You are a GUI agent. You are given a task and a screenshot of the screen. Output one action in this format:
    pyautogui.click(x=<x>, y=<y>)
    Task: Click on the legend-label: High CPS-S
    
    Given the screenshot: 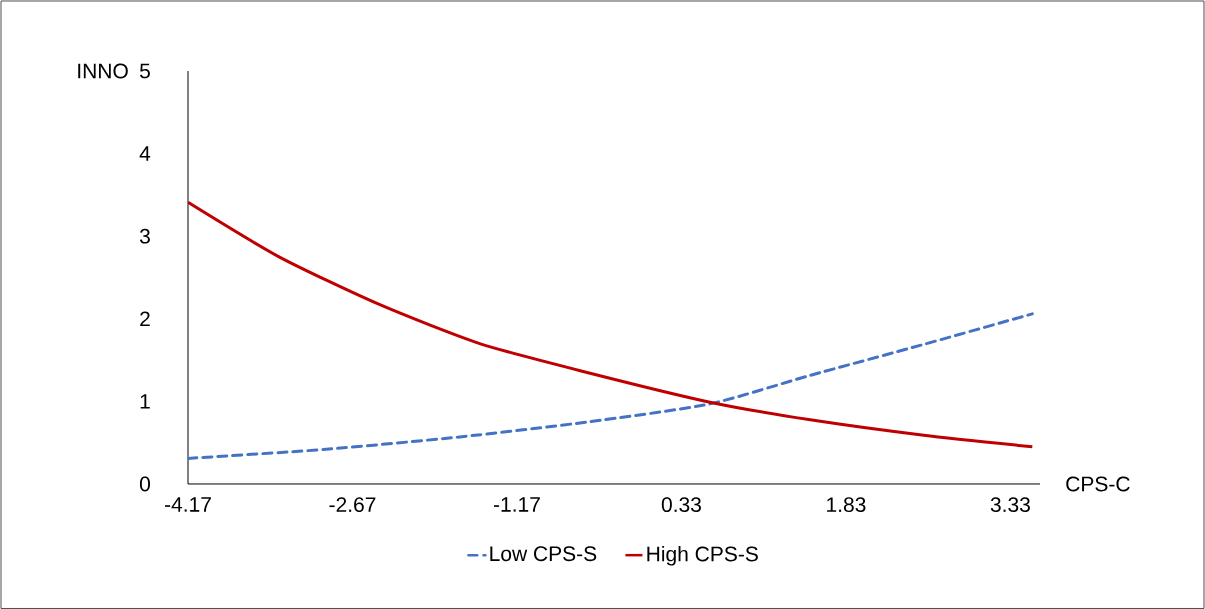 What is the action you would take?
    pyautogui.click(x=702, y=555)
    